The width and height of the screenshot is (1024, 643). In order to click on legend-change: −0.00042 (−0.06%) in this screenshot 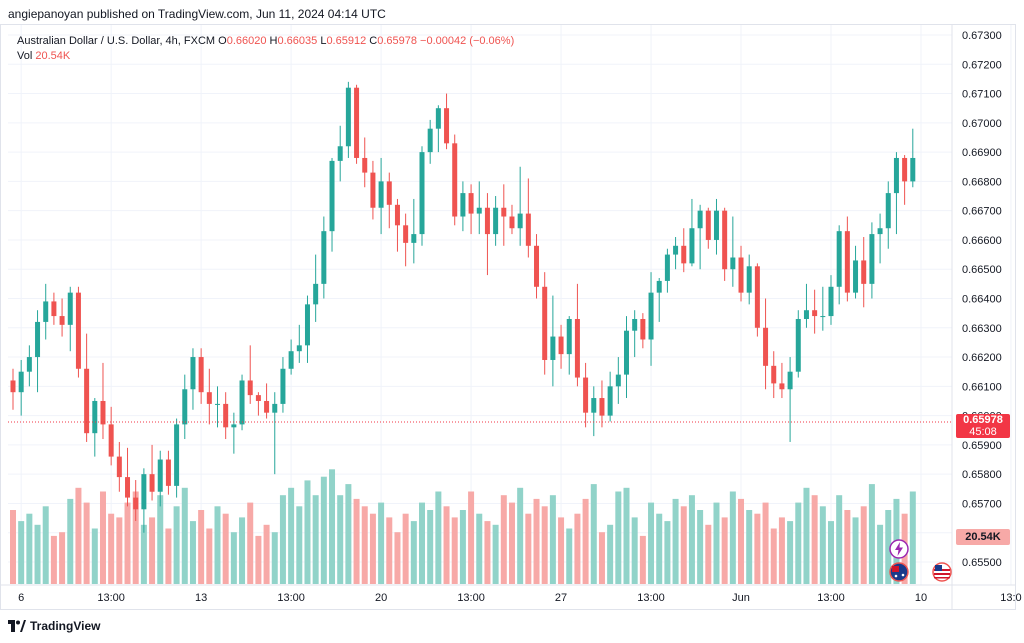, I will do `click(467, 41)`.